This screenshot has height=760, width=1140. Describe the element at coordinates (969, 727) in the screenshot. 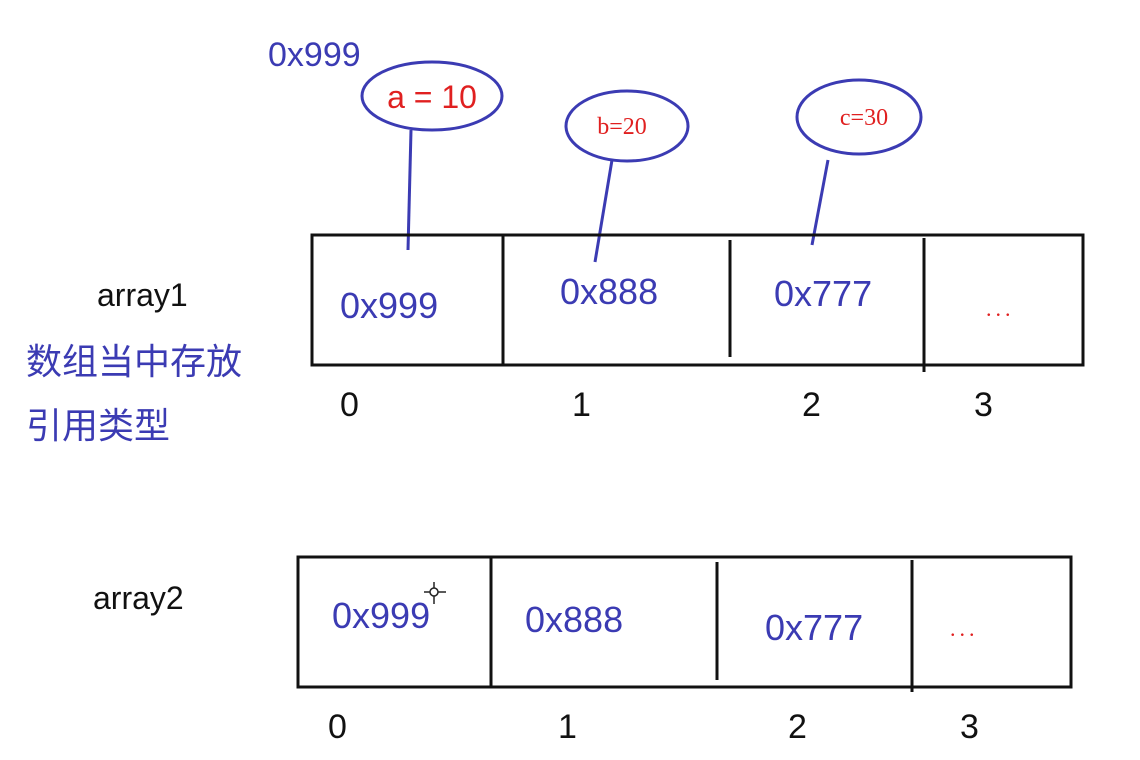

I see `array2-index-3: 3` at that location.